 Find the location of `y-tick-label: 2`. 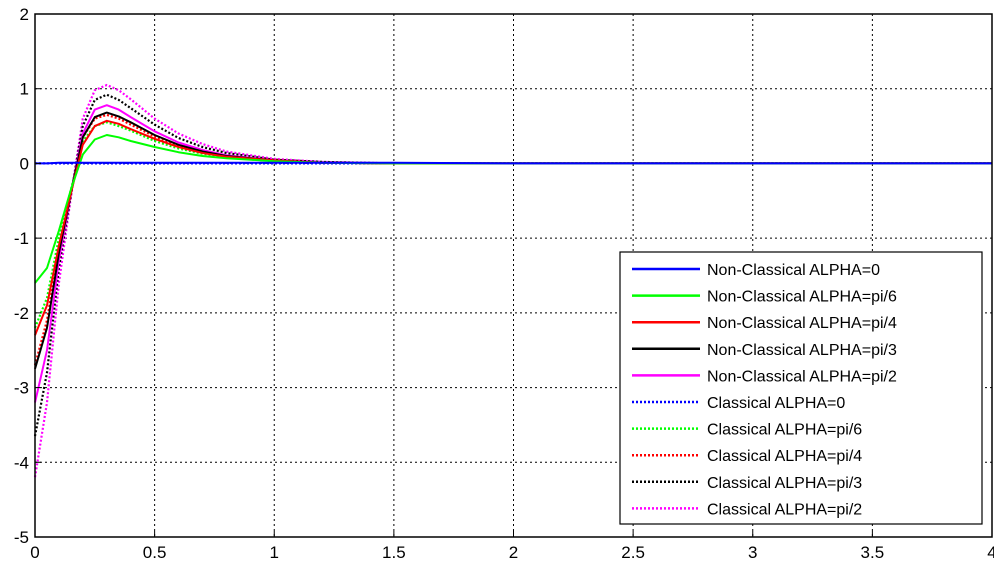

y-tick-label: 2 is located at coordinates (24, 14).